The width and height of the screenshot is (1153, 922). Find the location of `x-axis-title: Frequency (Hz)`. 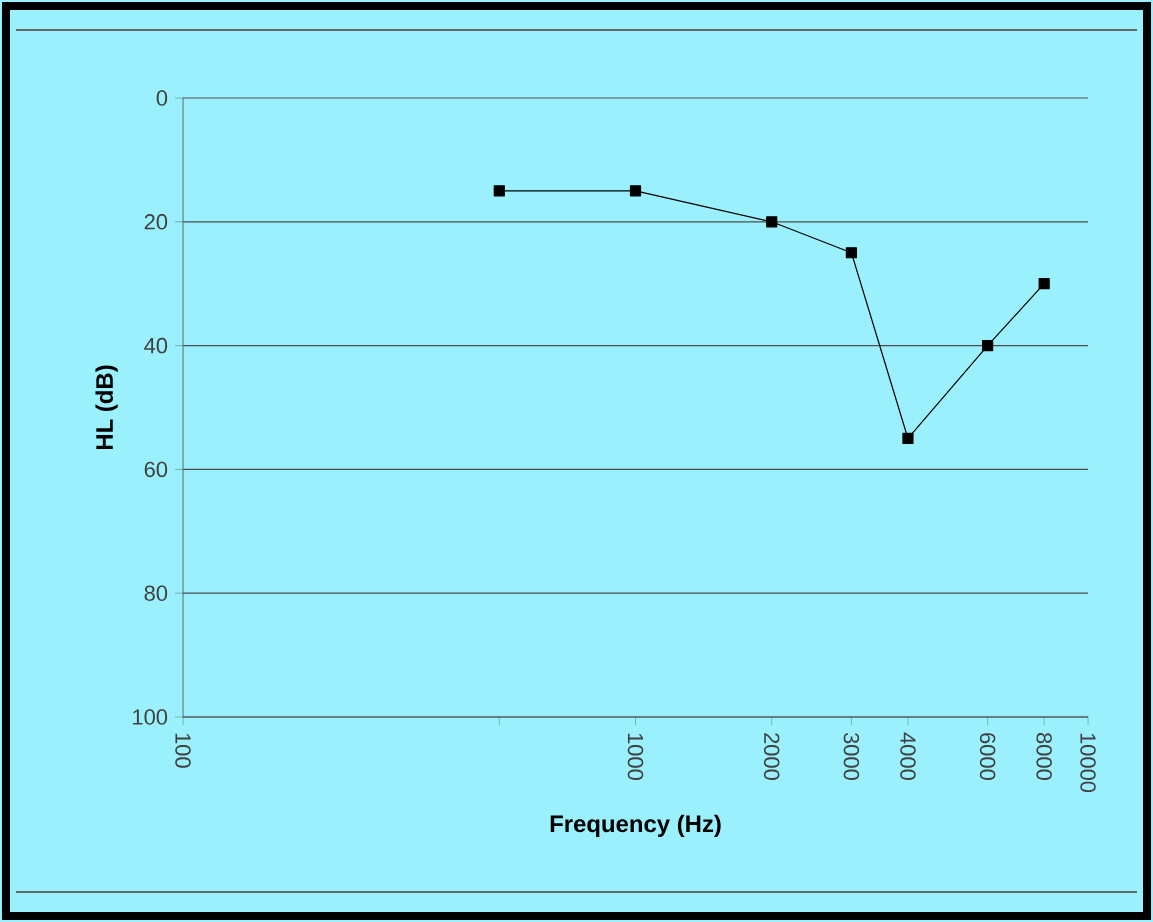

x-axis-title: Frequency (Hz) is located at coordinates (635, 825).